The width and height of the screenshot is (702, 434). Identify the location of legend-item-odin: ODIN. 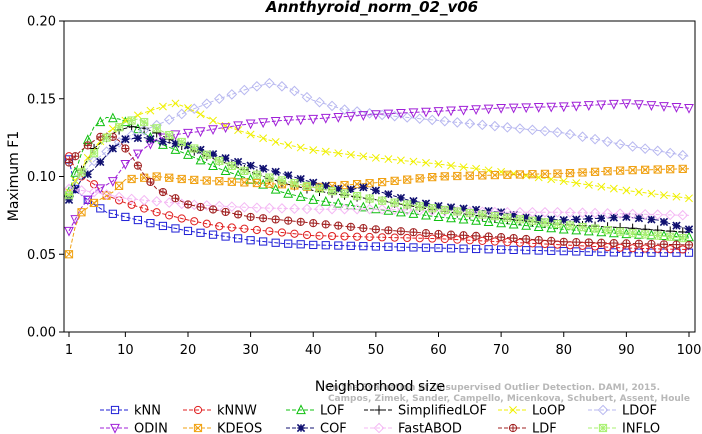
(134, 428).